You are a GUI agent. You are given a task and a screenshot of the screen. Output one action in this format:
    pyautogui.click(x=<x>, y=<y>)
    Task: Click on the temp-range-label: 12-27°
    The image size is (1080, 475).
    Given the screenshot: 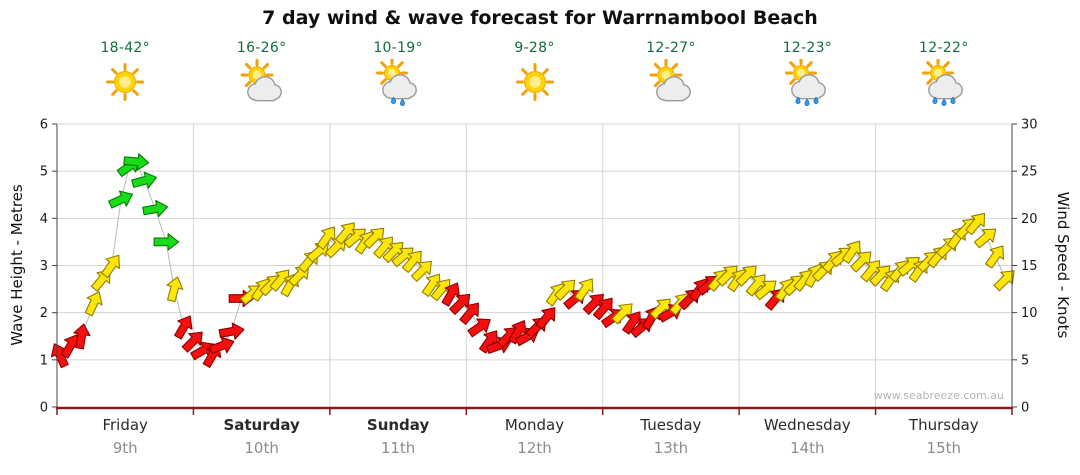 What is the action you would take?
    pyautogui.click(x=671, y=48)
    